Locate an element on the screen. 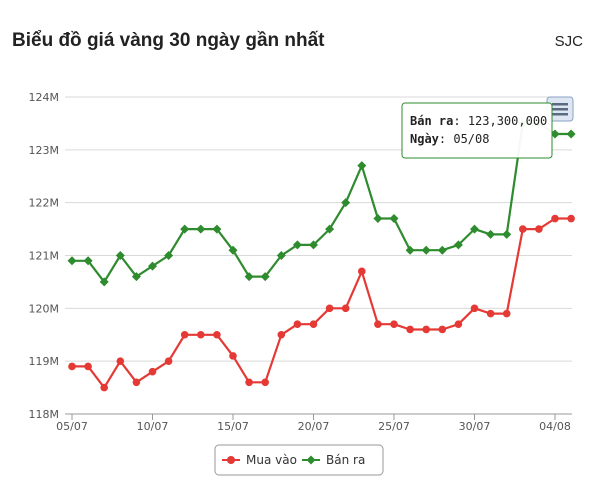 The width and height of the screenshot is (598, 488). y-tick-label: 118M is located at coordinates (44, 414).